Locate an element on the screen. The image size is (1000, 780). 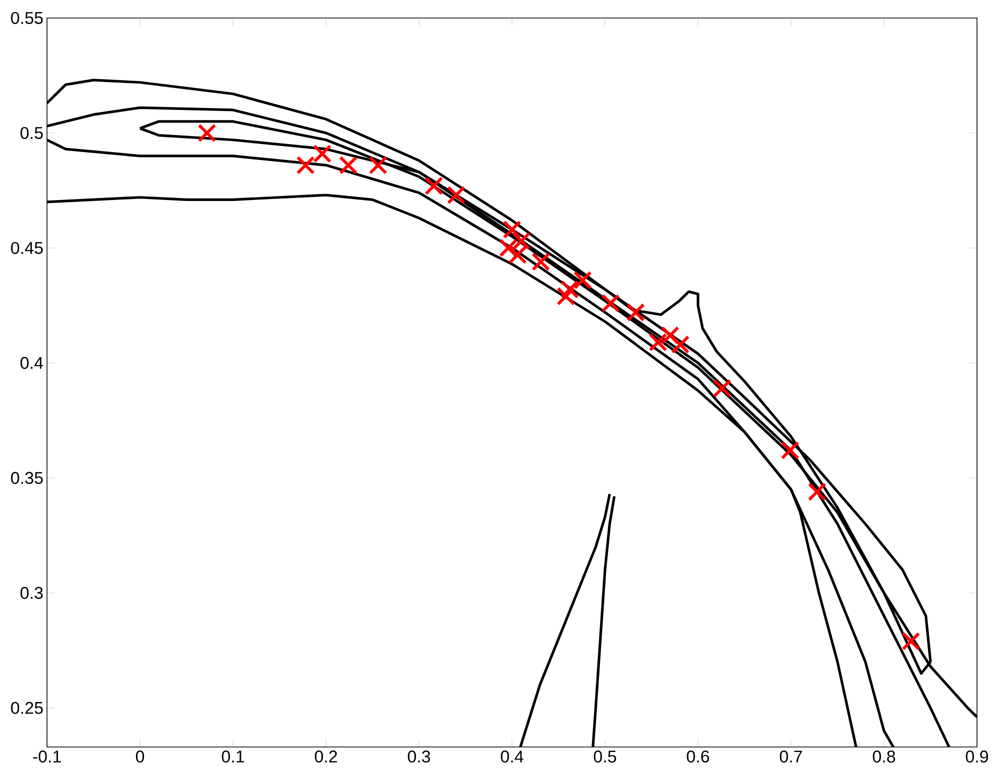
y-tick-label: 0.55 is located at coordinates (27, 18).